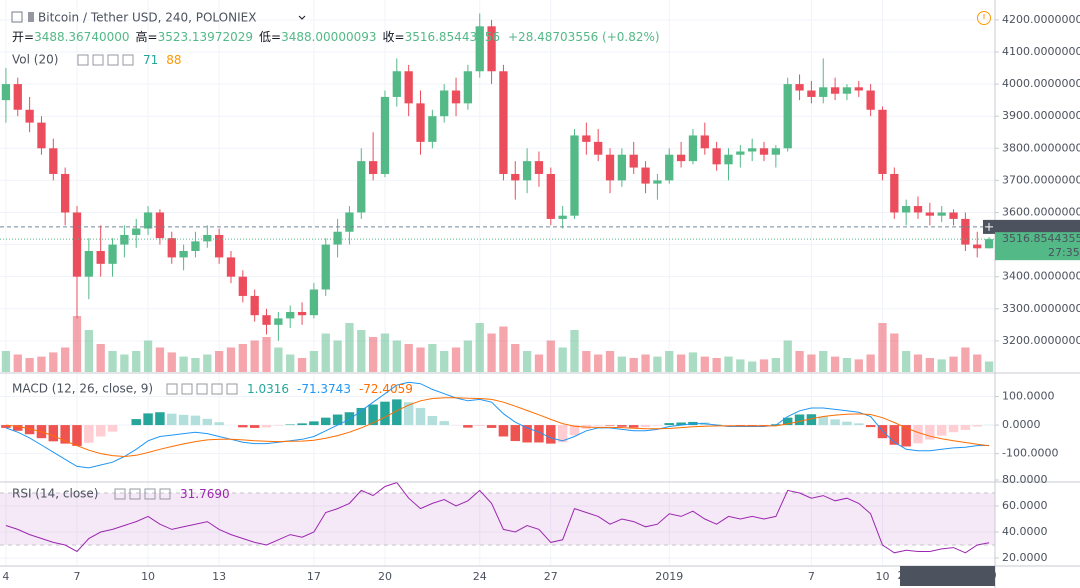  What do you see at coordinates (989, 226) in the screenshot?
I see `crosshair-button-icon` at bounding box center [989, 226].